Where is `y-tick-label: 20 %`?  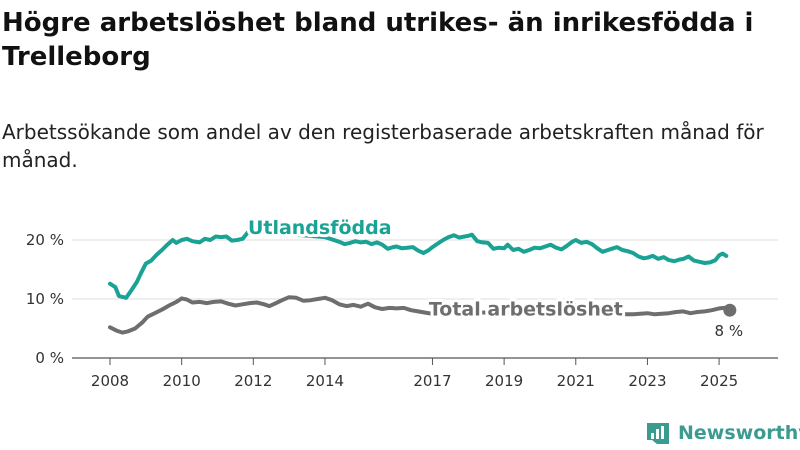
y-tick-label: 20 % is located at coordinates (45, 240).